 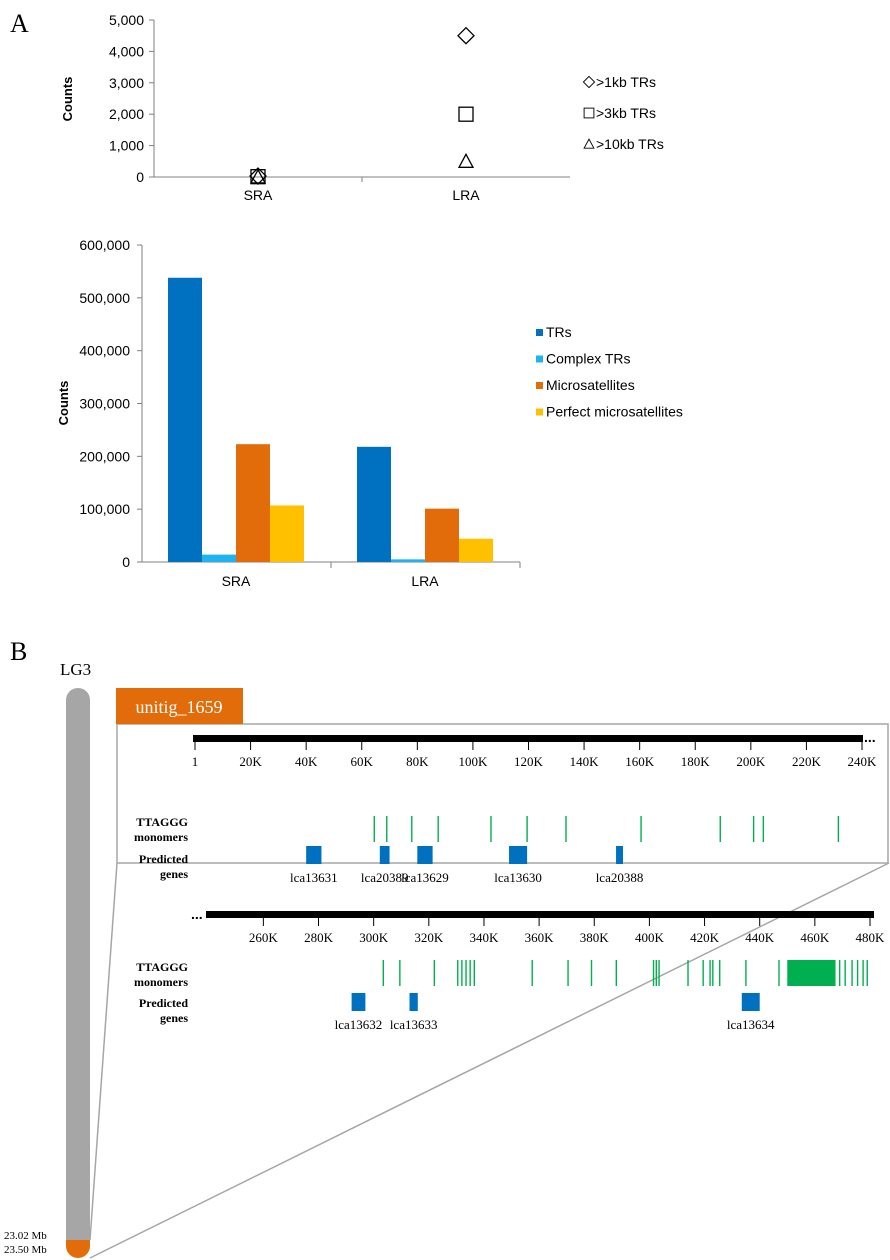 What do you see at coordinates (473, 761) in the screenshot?
I see `ruler-tick-label: 100K` at bounding box center [473, 761].